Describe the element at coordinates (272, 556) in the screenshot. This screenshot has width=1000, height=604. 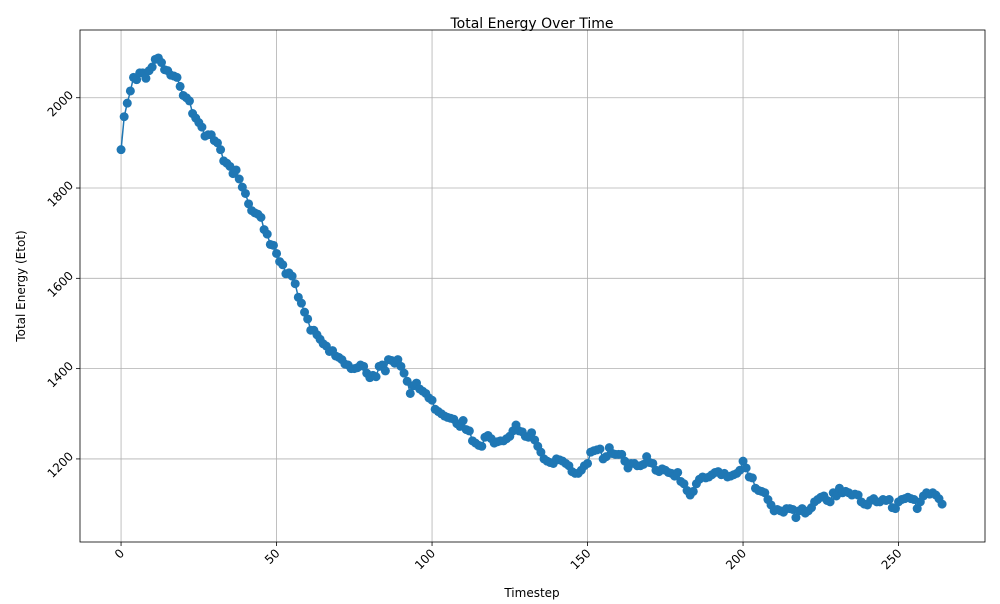
I see `x-tick-label: 50` at that location.